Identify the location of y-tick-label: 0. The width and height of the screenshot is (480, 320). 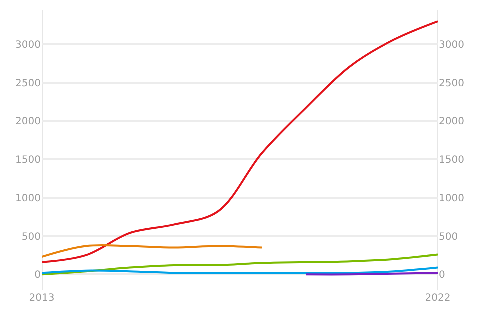
(37, 276).